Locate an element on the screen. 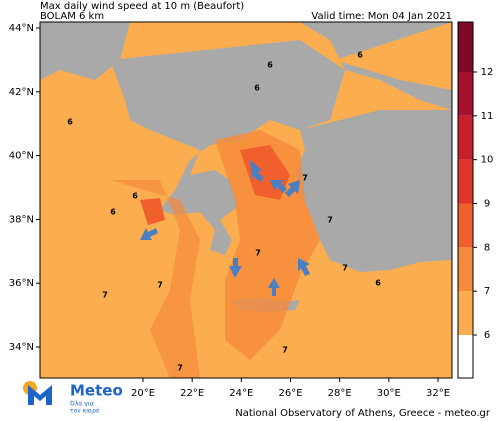 This screenshot has height=421, width=500. colorbar-label: 10 is located at coordinates (487, 160).